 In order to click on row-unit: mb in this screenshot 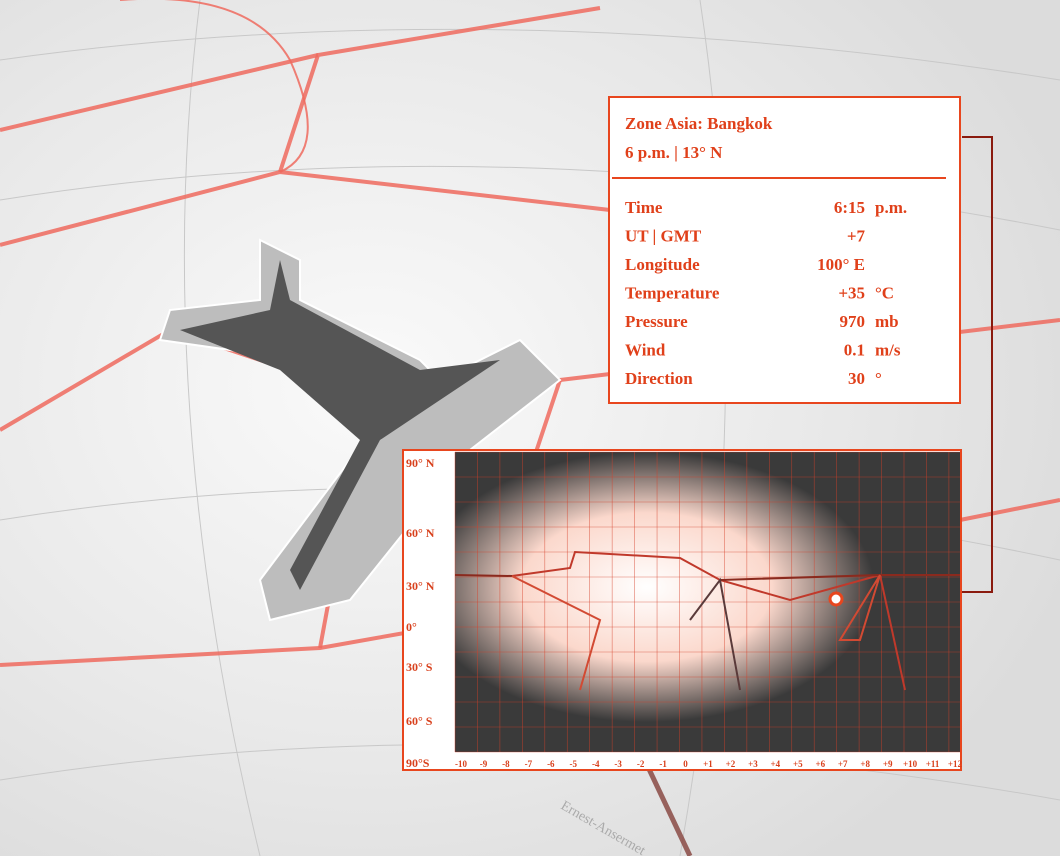, I will do `click(887, 321)`.